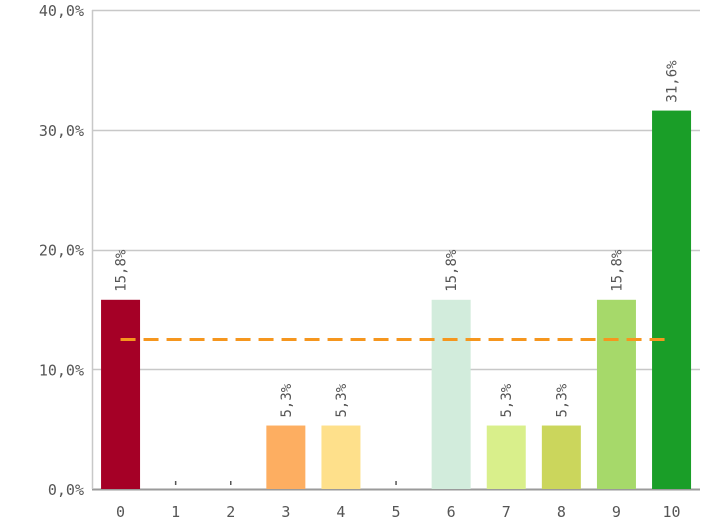 This screenshot has width=708, height=530. Describe the element at coordinates (61, 251) in the screenshot. I see `y-tick-label: 20,0%` at that location.